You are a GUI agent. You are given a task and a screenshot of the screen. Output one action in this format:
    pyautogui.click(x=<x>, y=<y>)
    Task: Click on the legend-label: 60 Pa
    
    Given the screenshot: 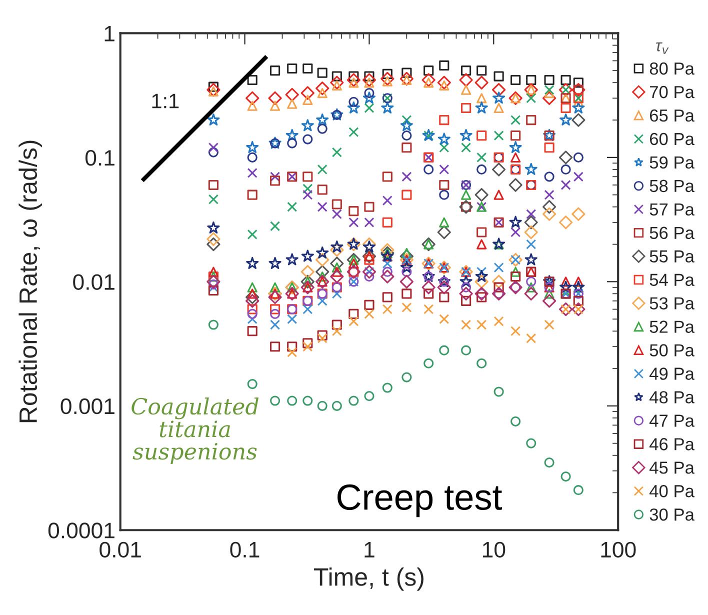 What is the action you would take?
    pyautogui.click(x=672, y=139)
    